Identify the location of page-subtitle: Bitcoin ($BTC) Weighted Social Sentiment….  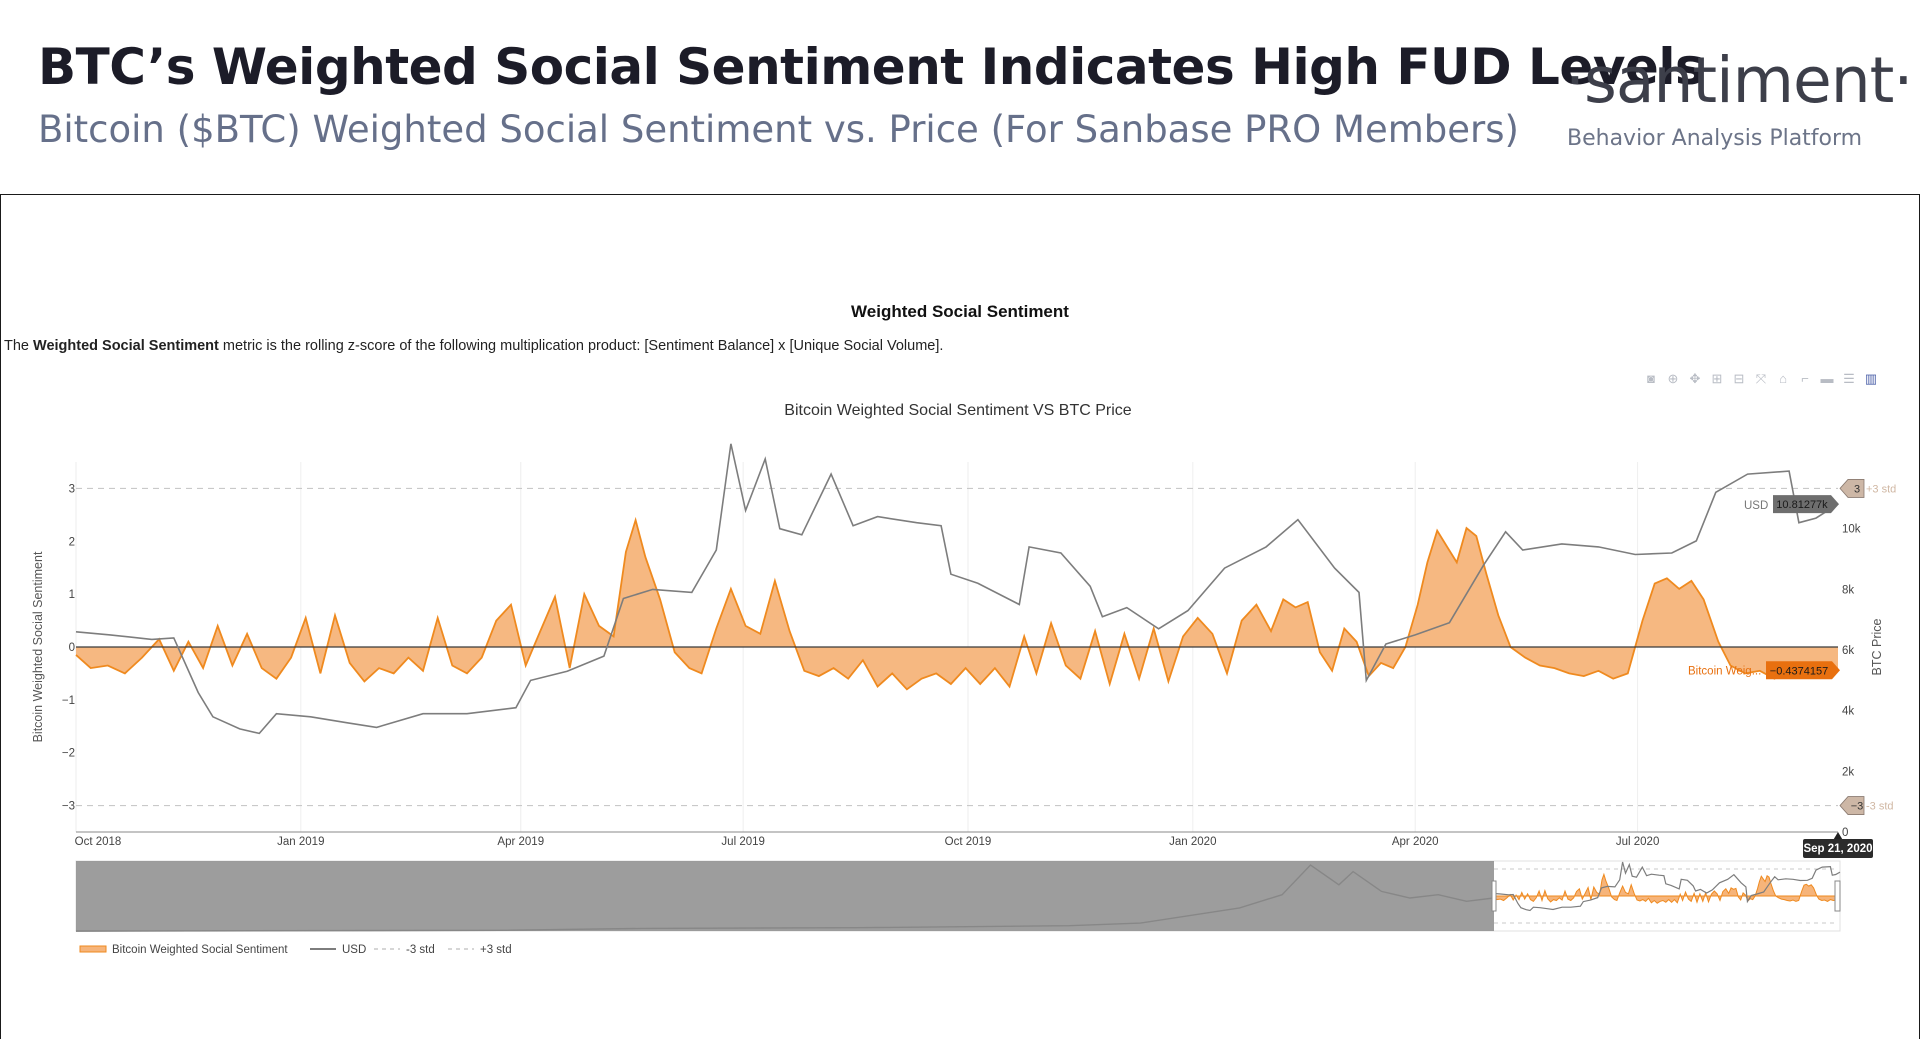
(778, 129).